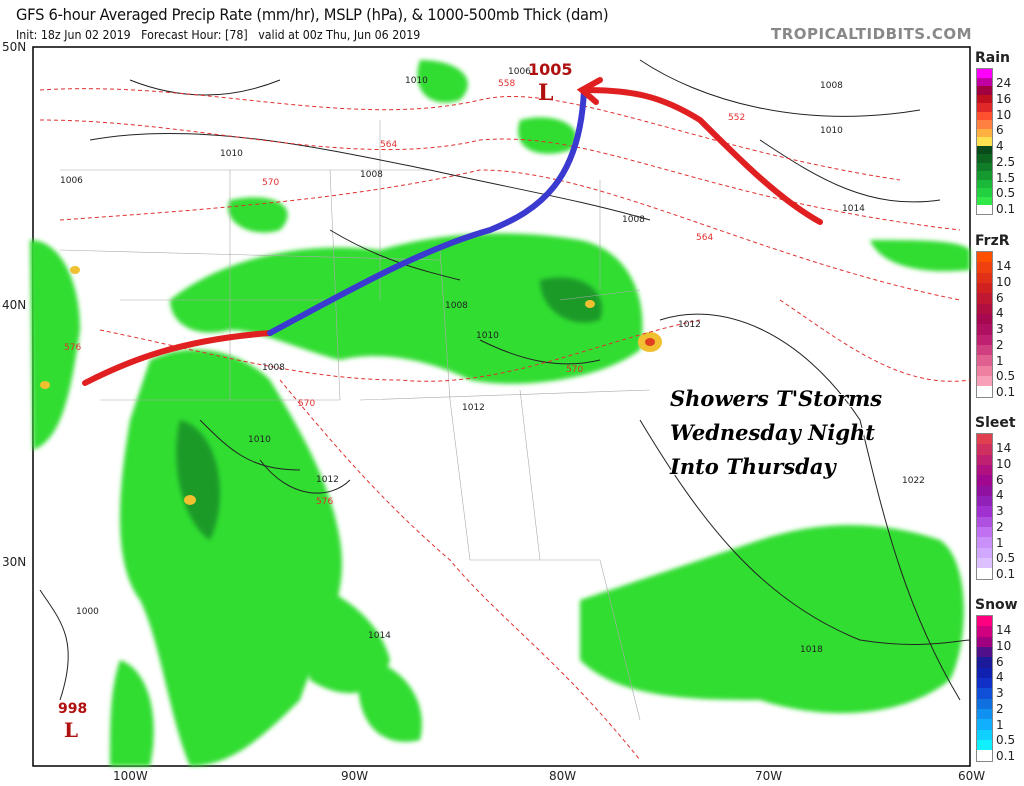  I want to click on isobar-label: 1006, so click(71, 181).